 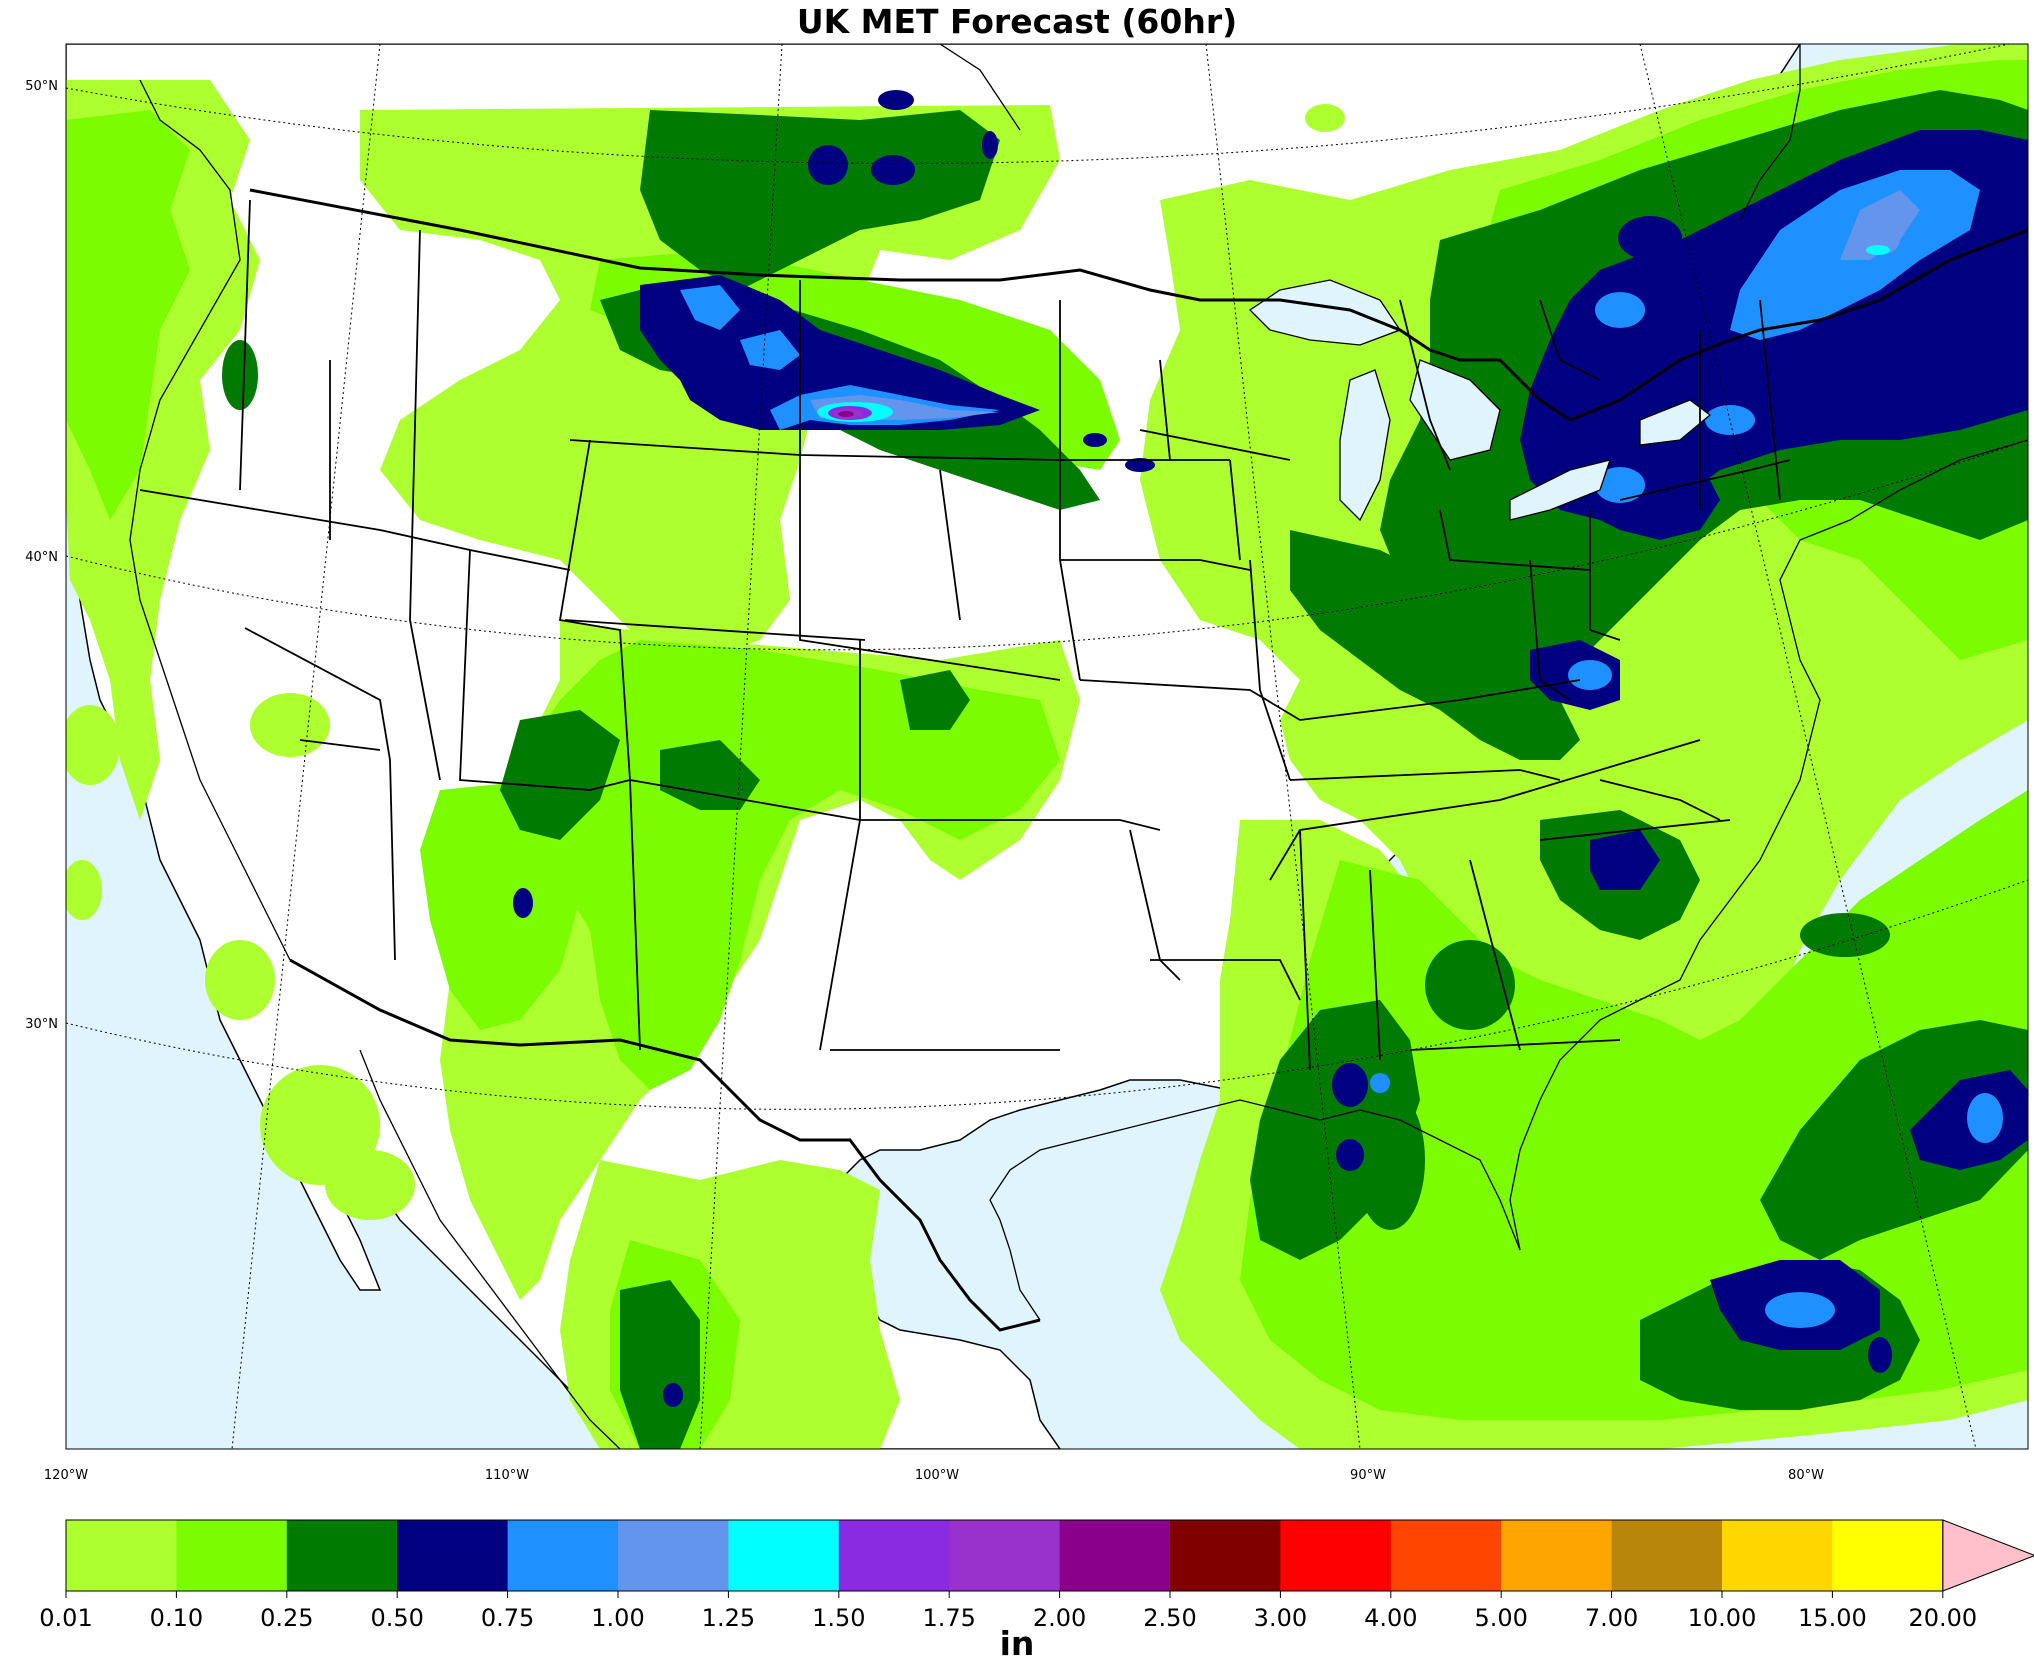 What do you see at coordinates (1832, 1618) in the screenshot?
I see `colorbar-tick-label: 15.00` at bounding box center [1832, 1618].